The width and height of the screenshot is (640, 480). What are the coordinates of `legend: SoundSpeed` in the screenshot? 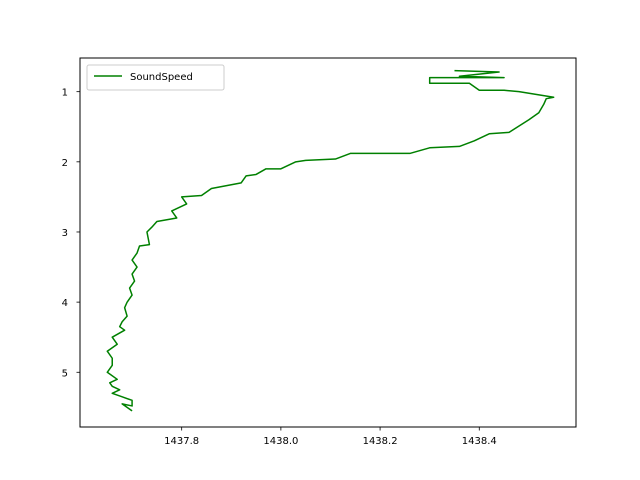 It's located at (155, 77).